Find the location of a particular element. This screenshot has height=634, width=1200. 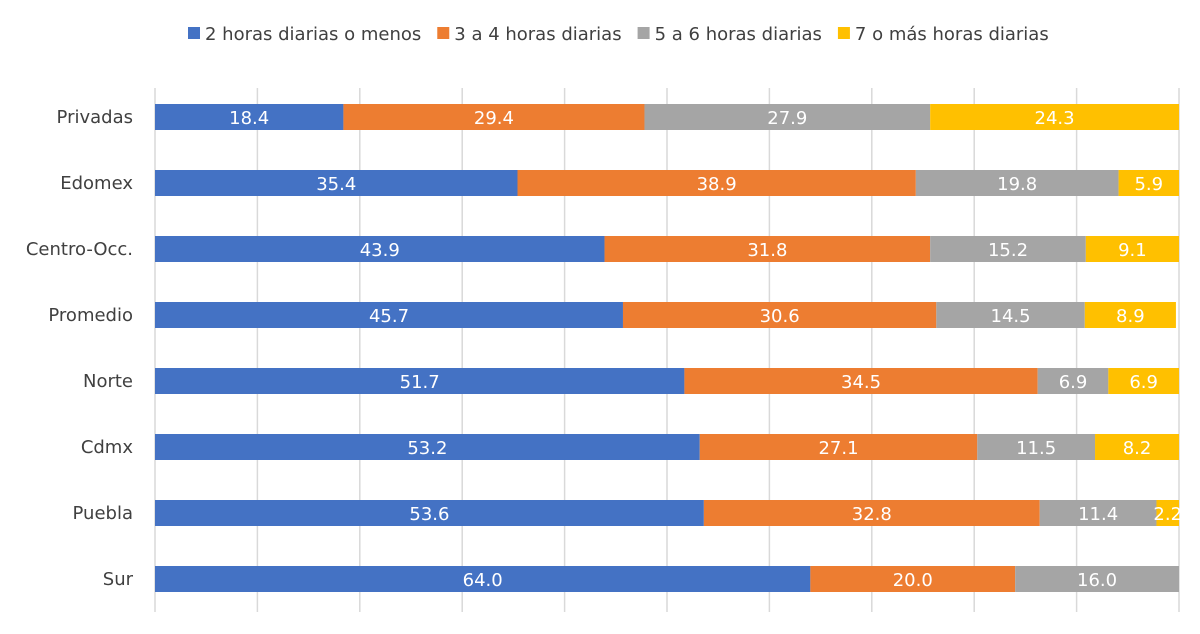

data-label: 27.1 is located at coordinates (838, 448).